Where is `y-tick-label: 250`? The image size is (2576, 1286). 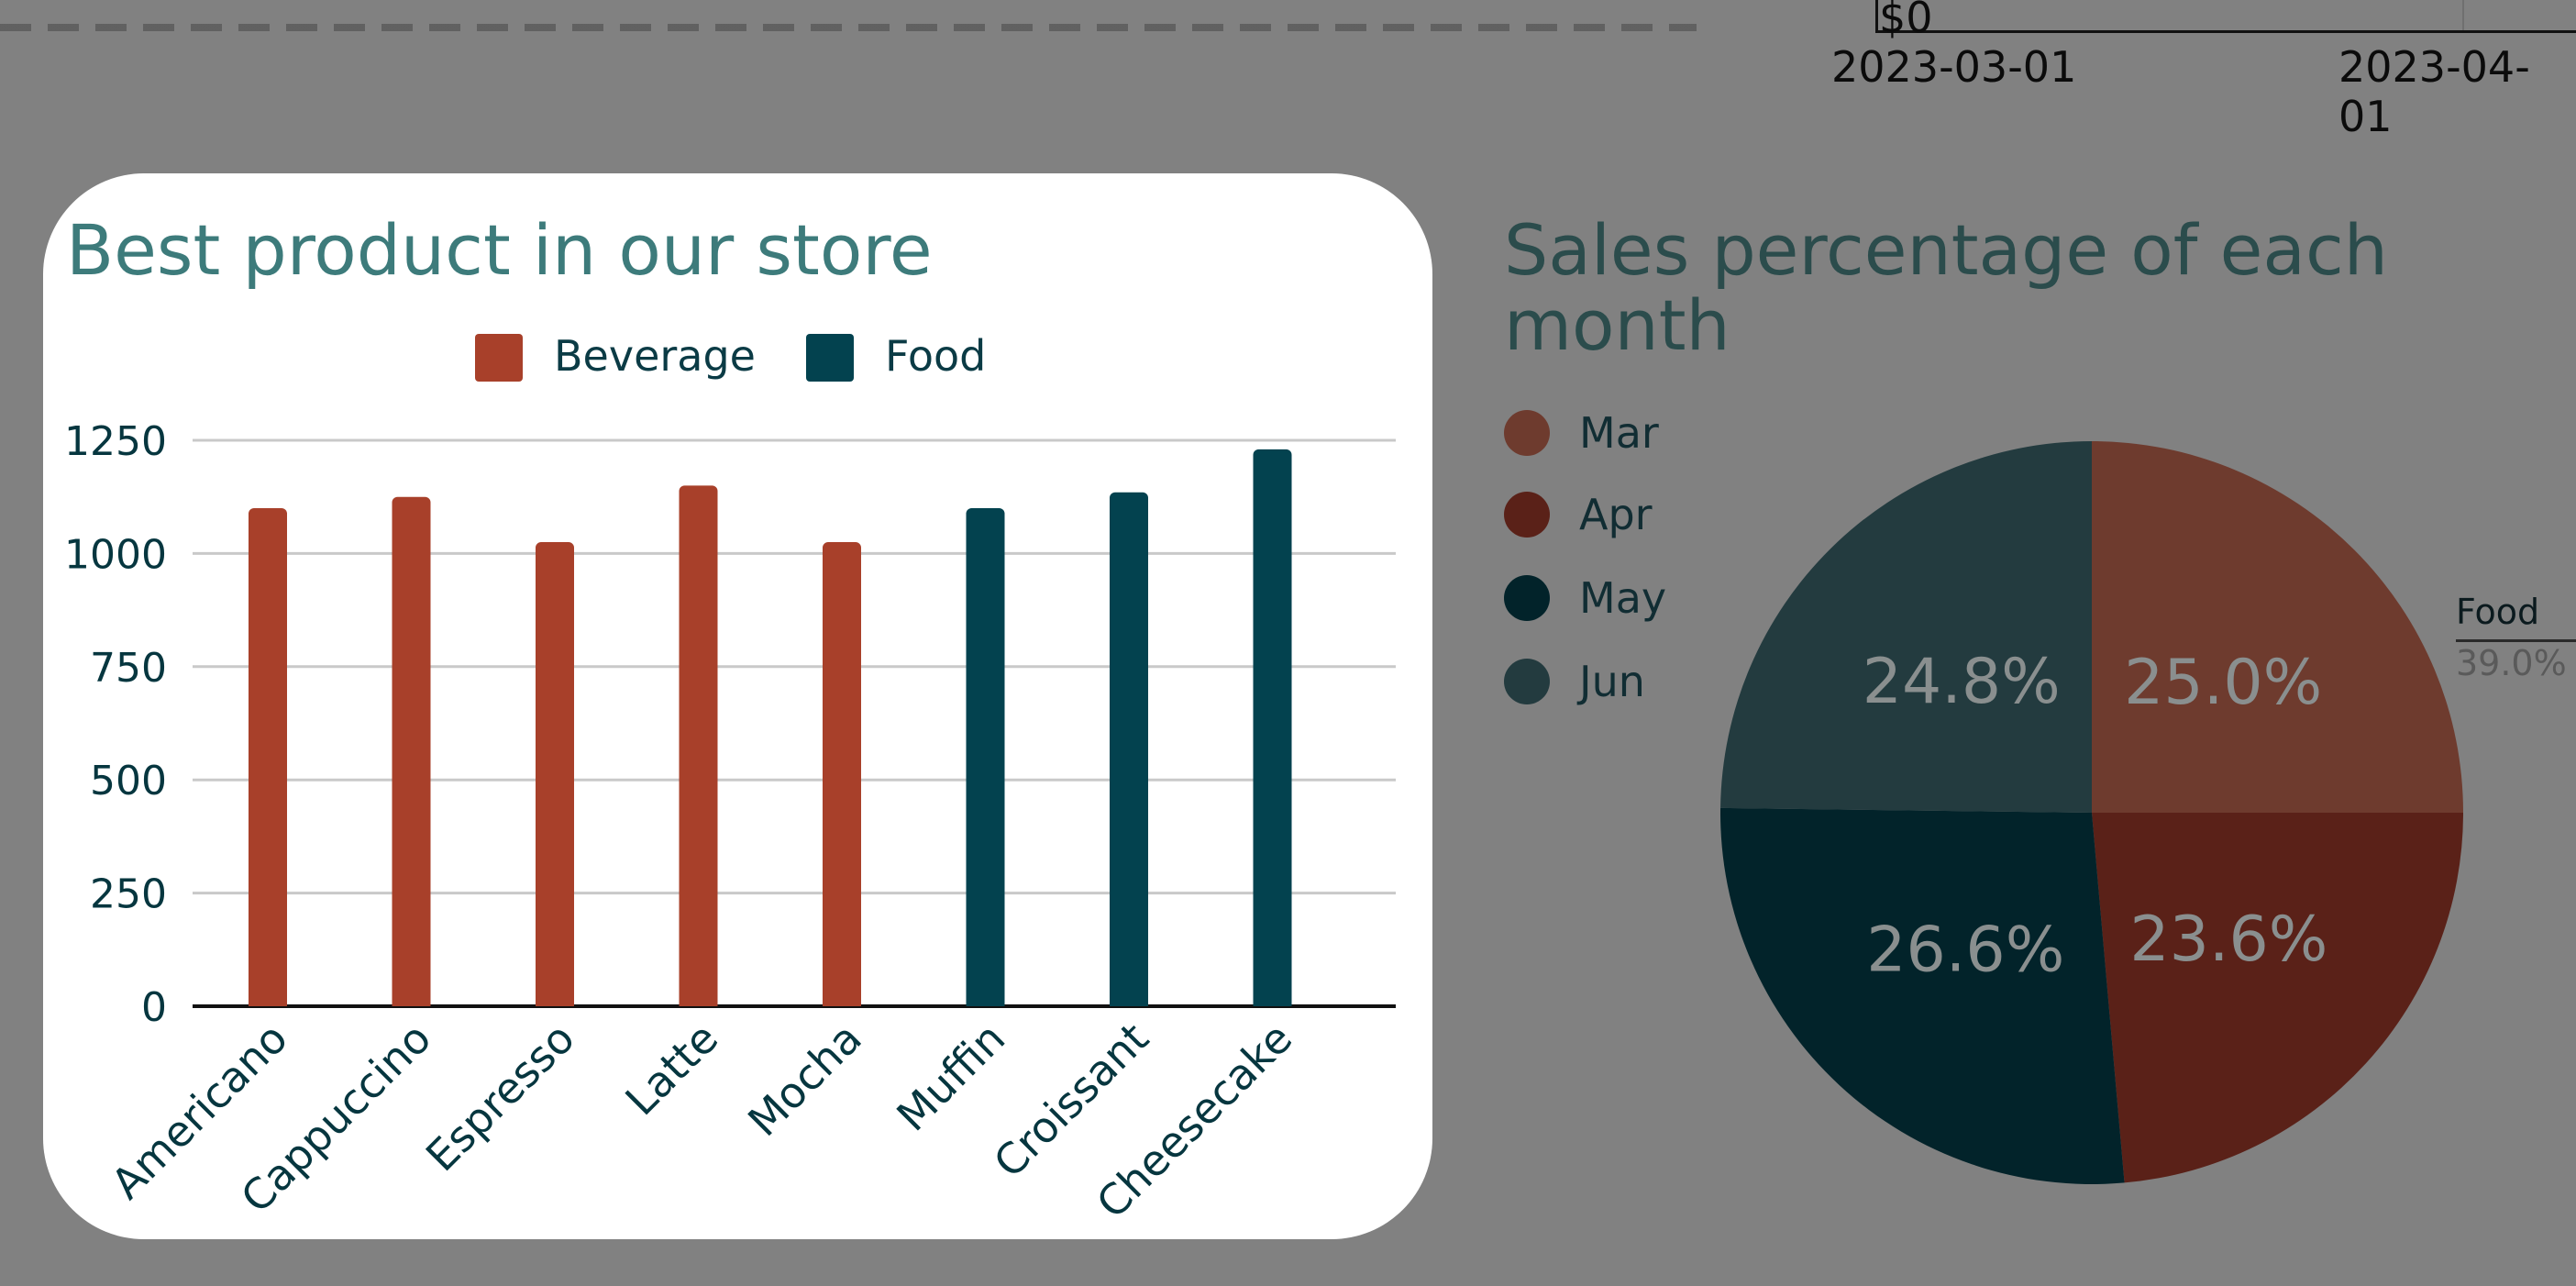 y-tick-label: 250 is located at coordinates (128, 894).